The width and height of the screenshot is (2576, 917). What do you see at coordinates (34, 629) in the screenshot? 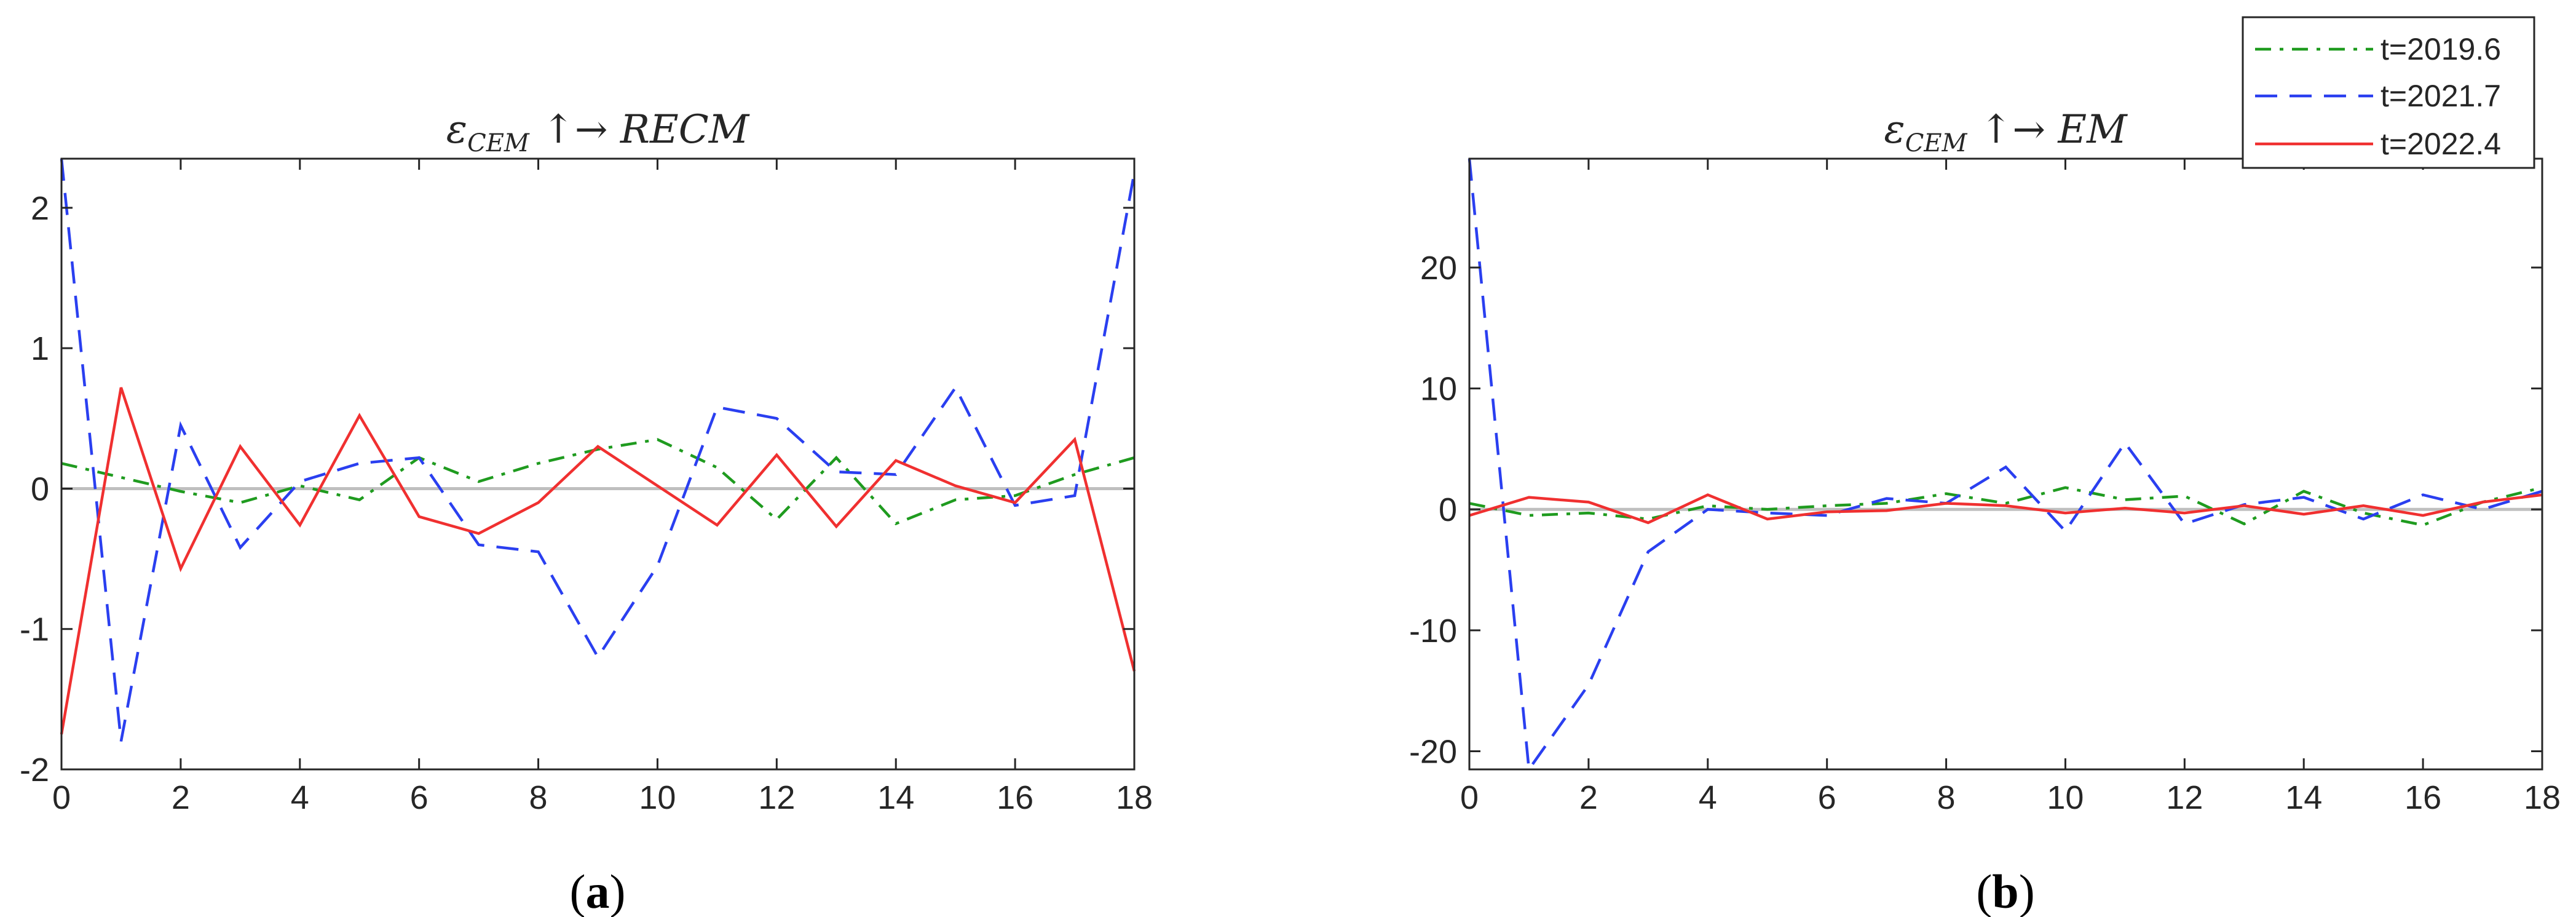
I see `y-tick-label: -1` at bounding box center [34, 629].